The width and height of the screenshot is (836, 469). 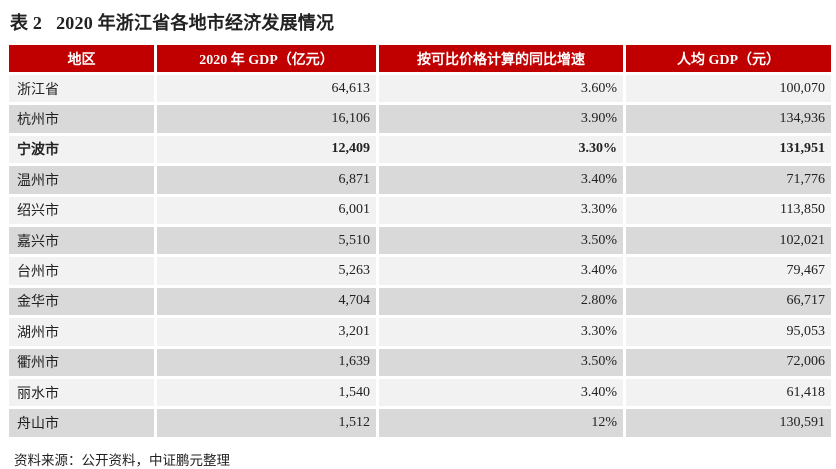 I want to click on table-row: 台州市 5,263 3.40% 79,467, so click(x=420, y=271).